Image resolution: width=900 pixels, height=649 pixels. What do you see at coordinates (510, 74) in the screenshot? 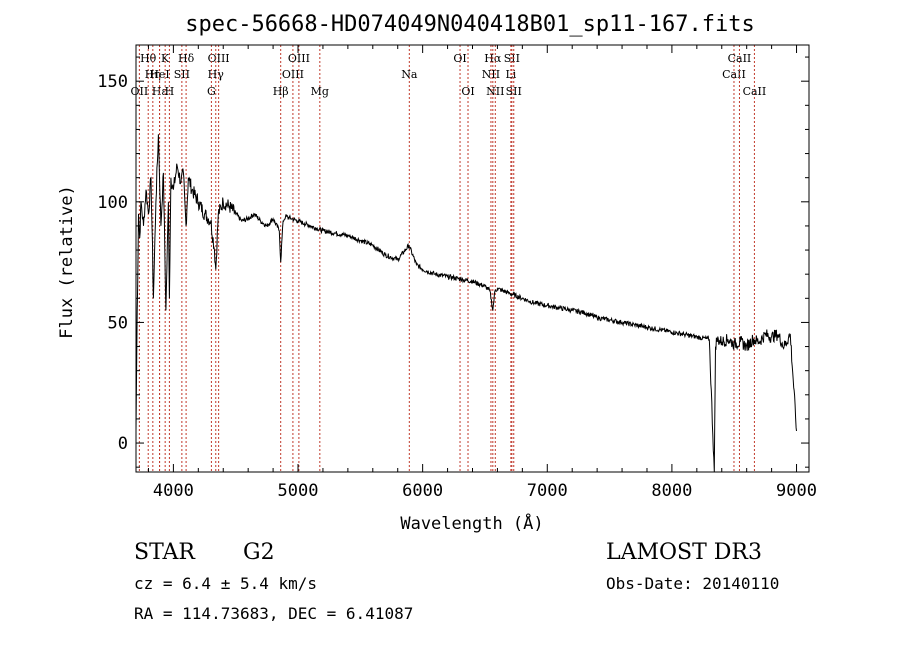
I see `line-label-23: Li` at bounding box center [510, 74].